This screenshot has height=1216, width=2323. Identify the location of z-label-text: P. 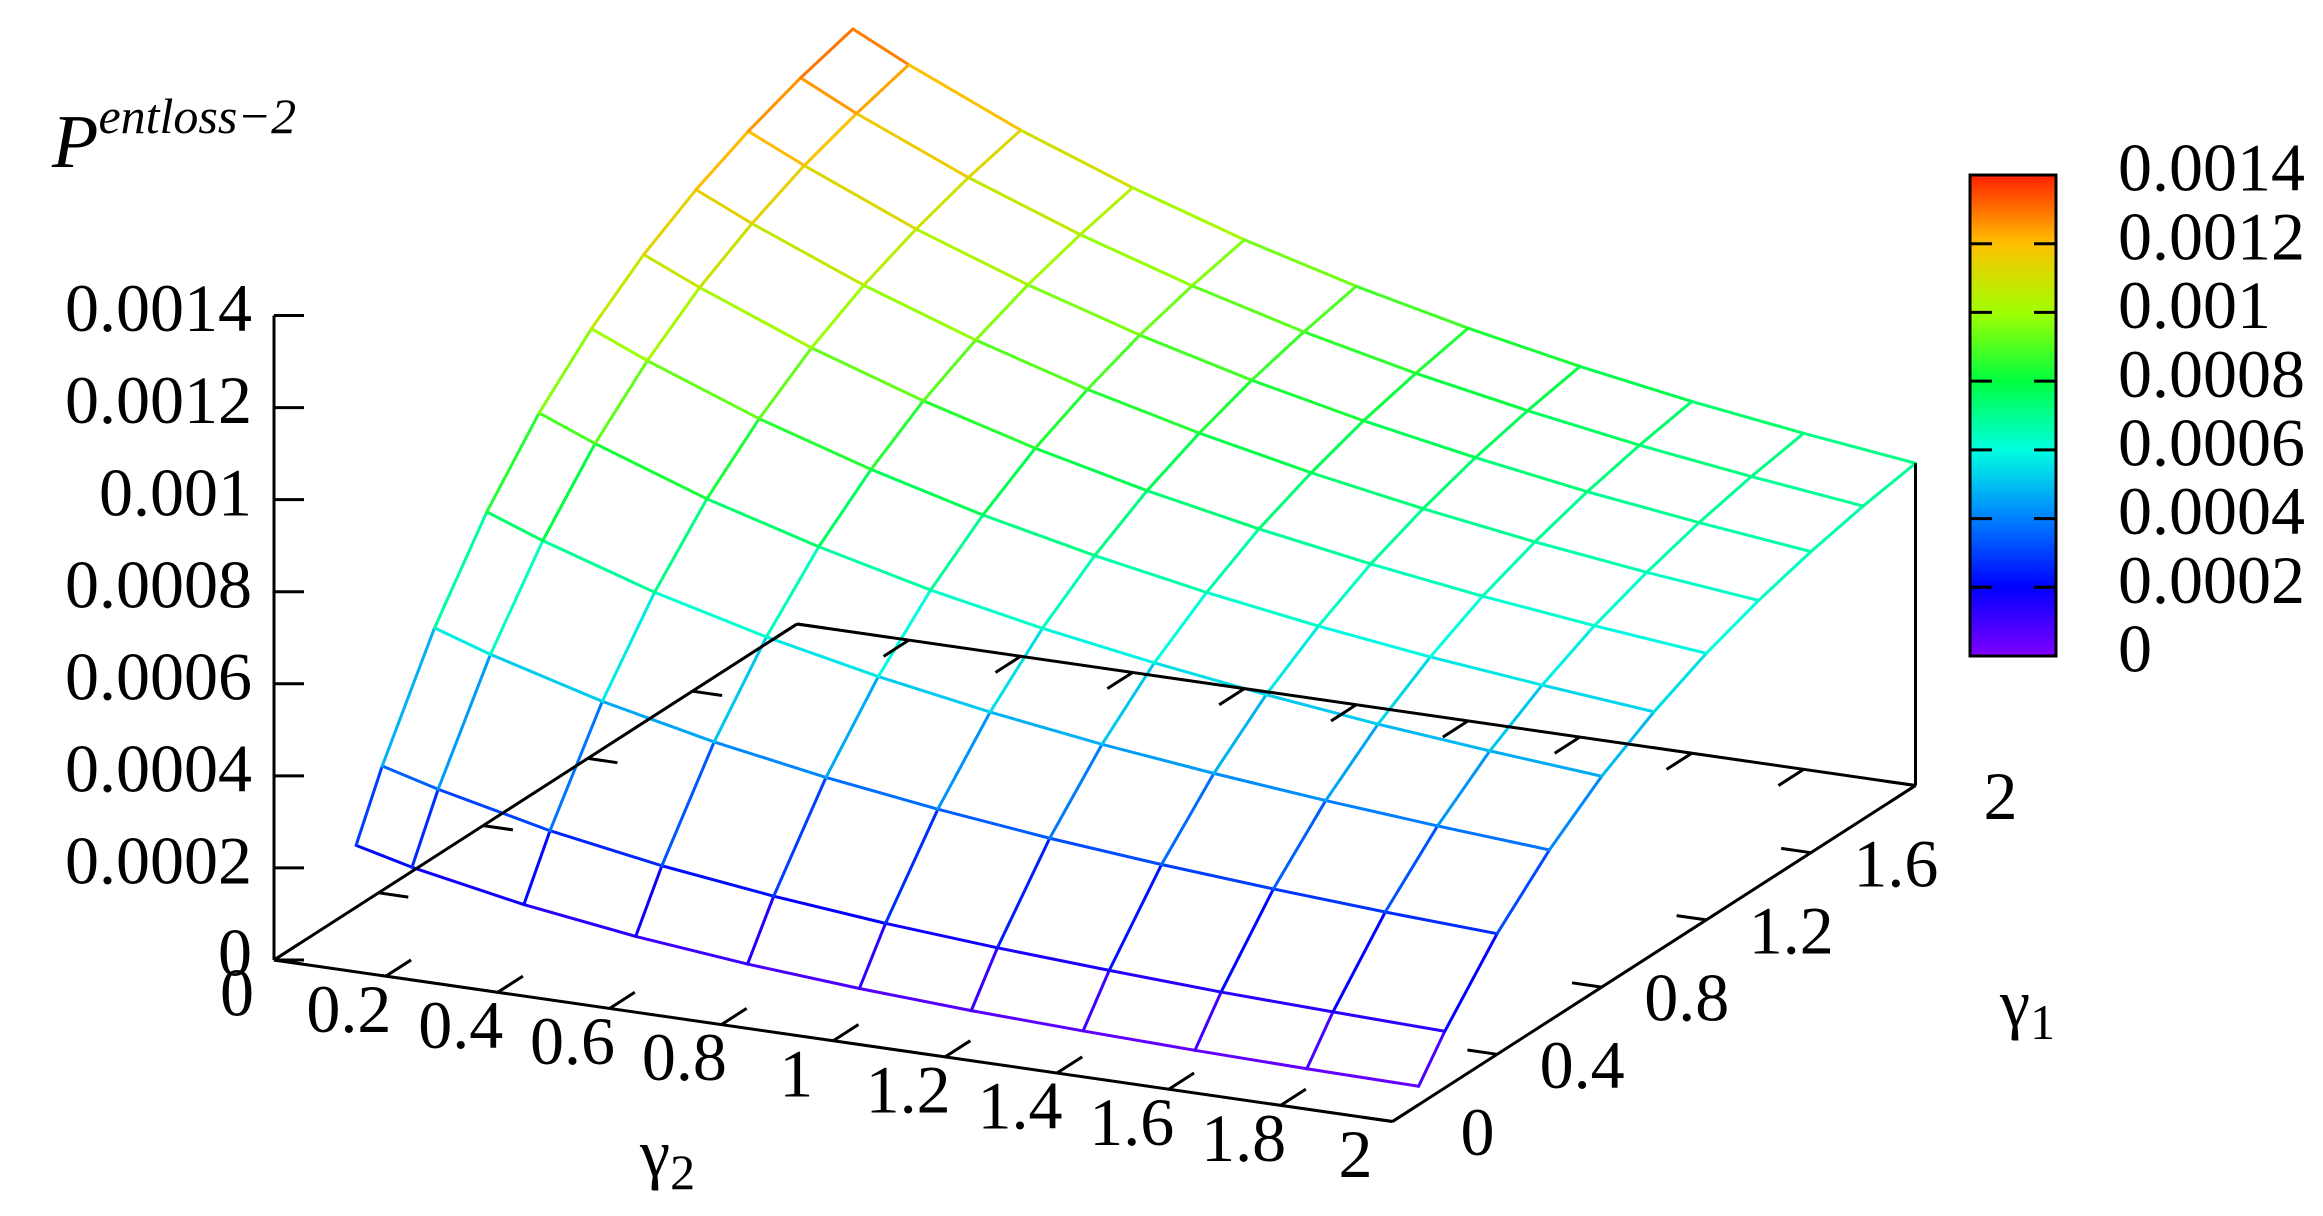
(74, 142).